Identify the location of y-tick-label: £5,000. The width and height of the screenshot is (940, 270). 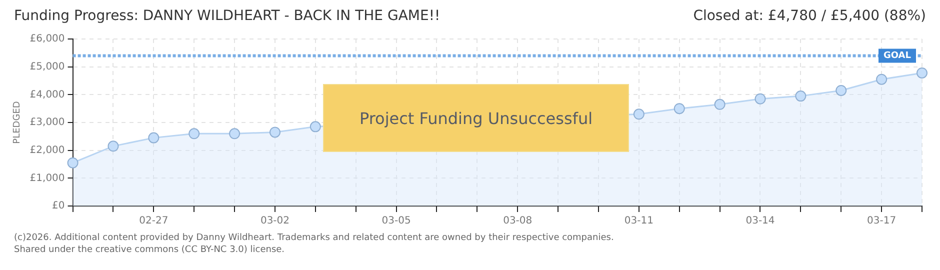
(47, 66).